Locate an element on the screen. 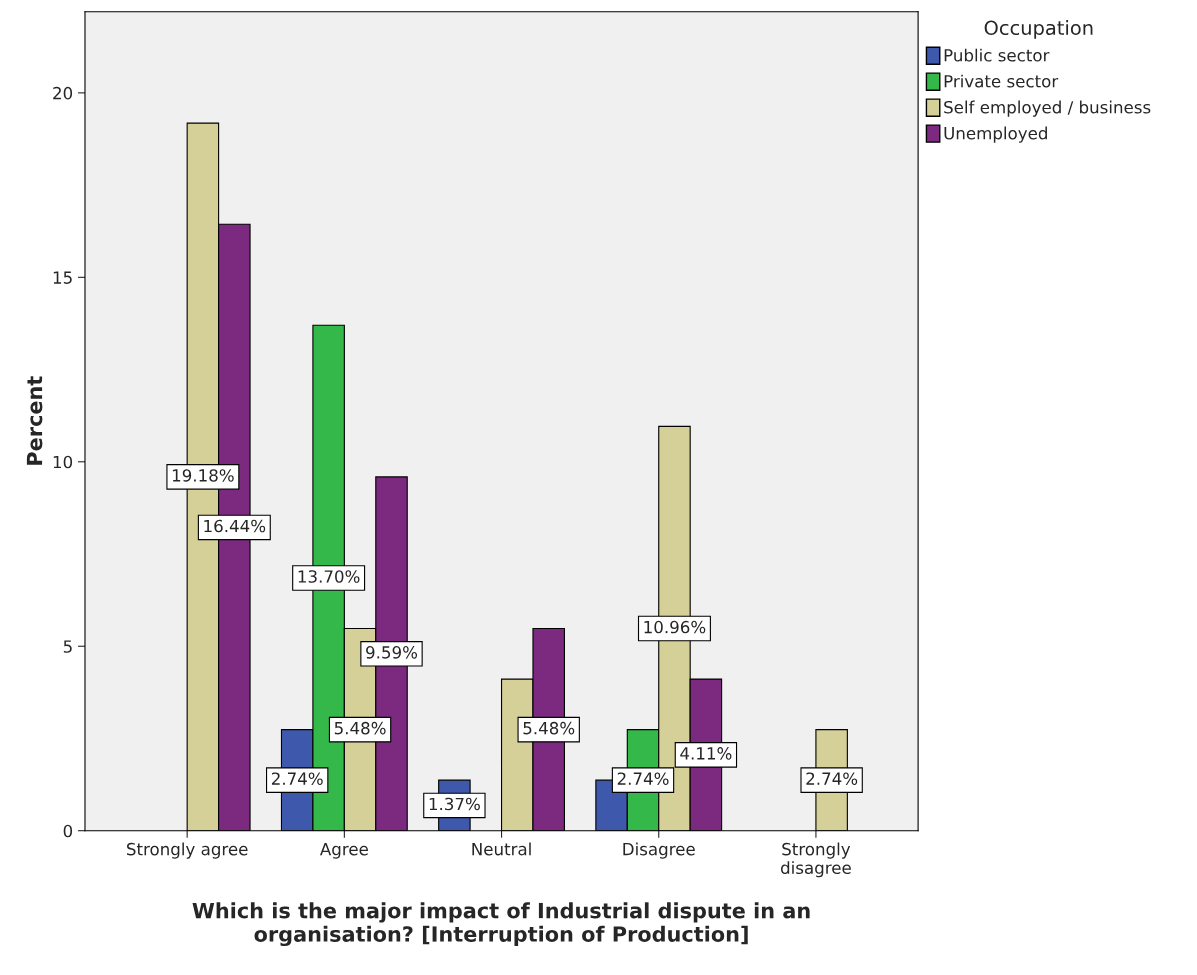 Image resolution: width=1197 pixels, height=975 pixels. legend-label: Public sector is located at coordinates (997, 55).